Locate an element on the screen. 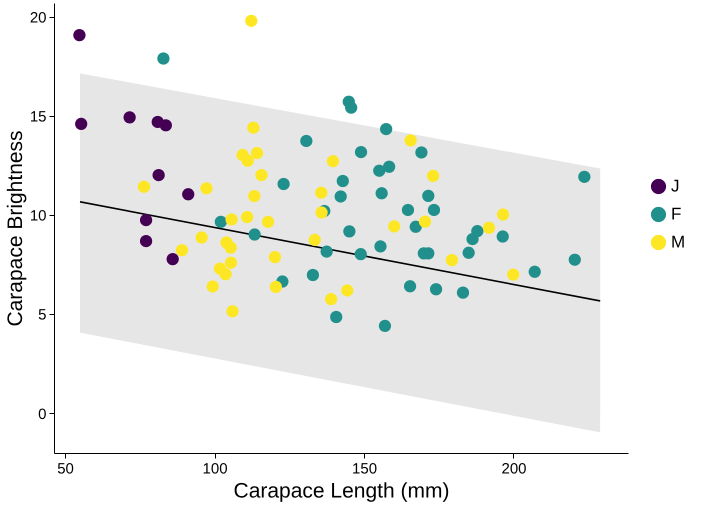 The height and width of the screenshot is (508, 709). x-tick-label: 50 is located at coordinates (65, 469).